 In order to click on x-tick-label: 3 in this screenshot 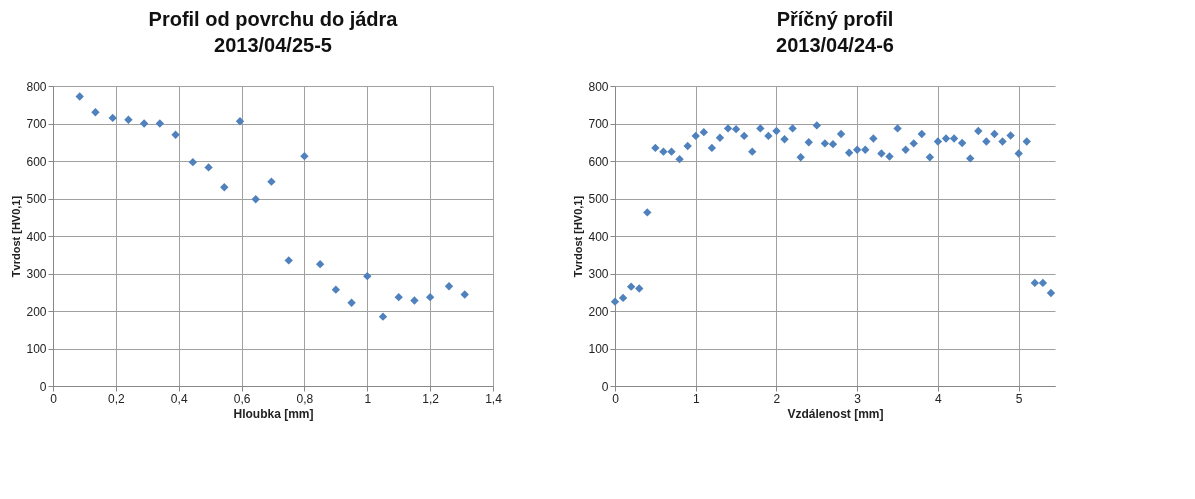, I will do `click(858, 398)`.